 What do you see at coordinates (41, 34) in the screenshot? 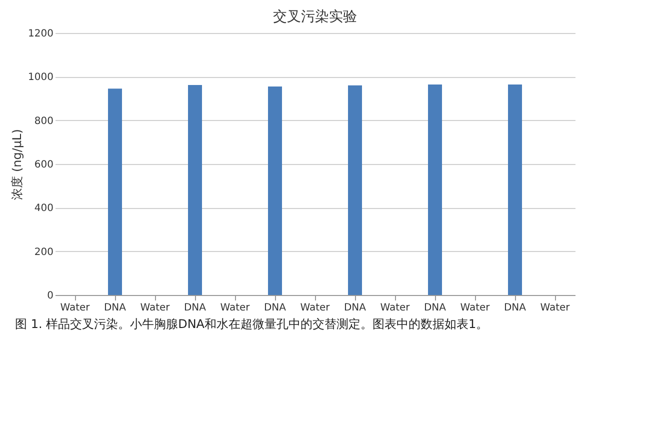
I see `y-tick-label: 1200` at bounding box center [41, 34].